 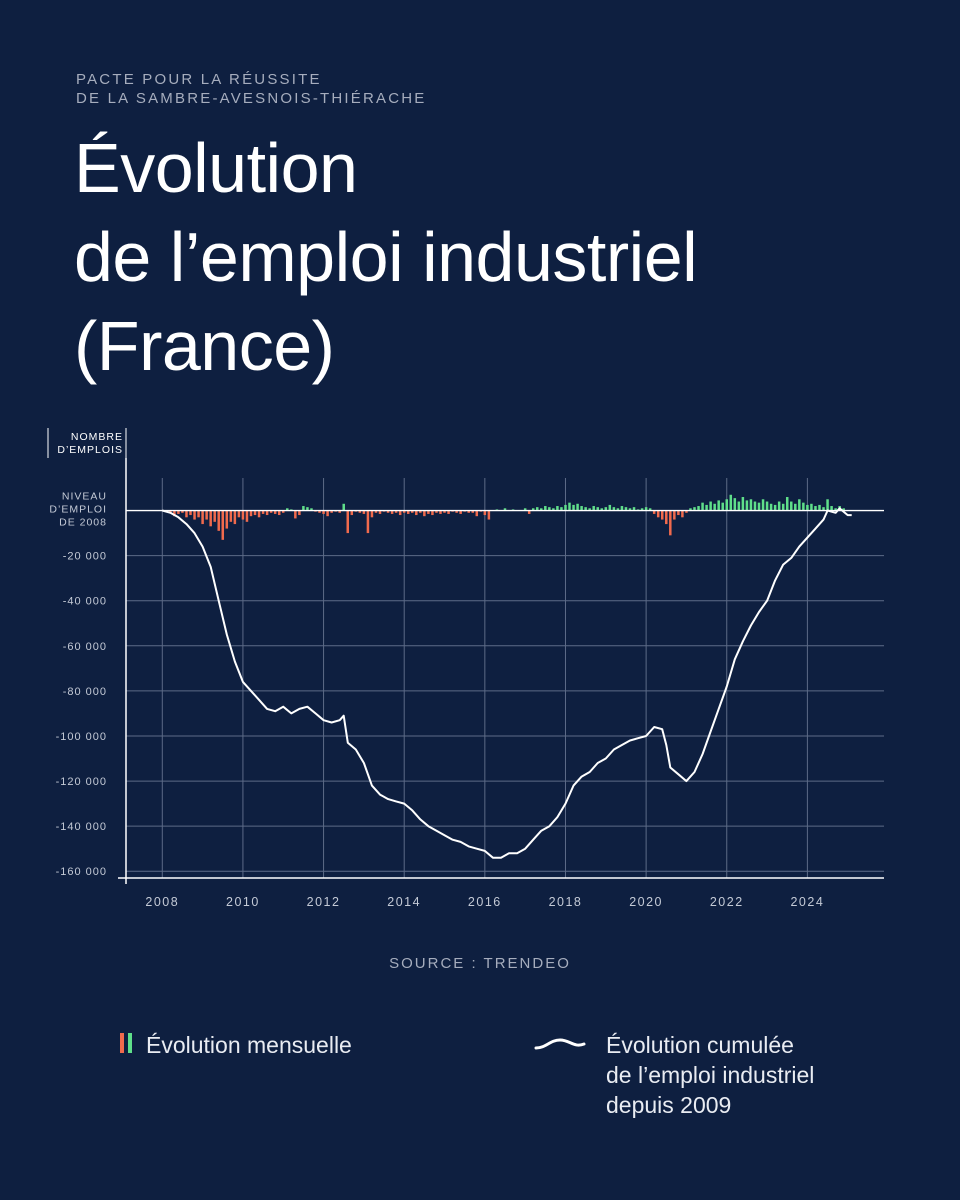 I want to click on legend-cumulative-line-1: Évolution cumulée, so click(x=700, y=1045).